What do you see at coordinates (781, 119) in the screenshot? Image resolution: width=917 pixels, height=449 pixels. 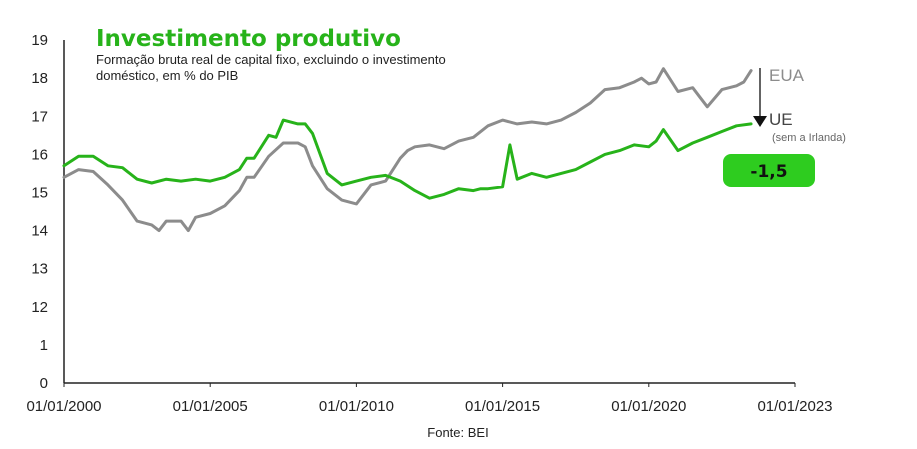 I see `series-label-ue: UE` at bounding box center [781, 119].